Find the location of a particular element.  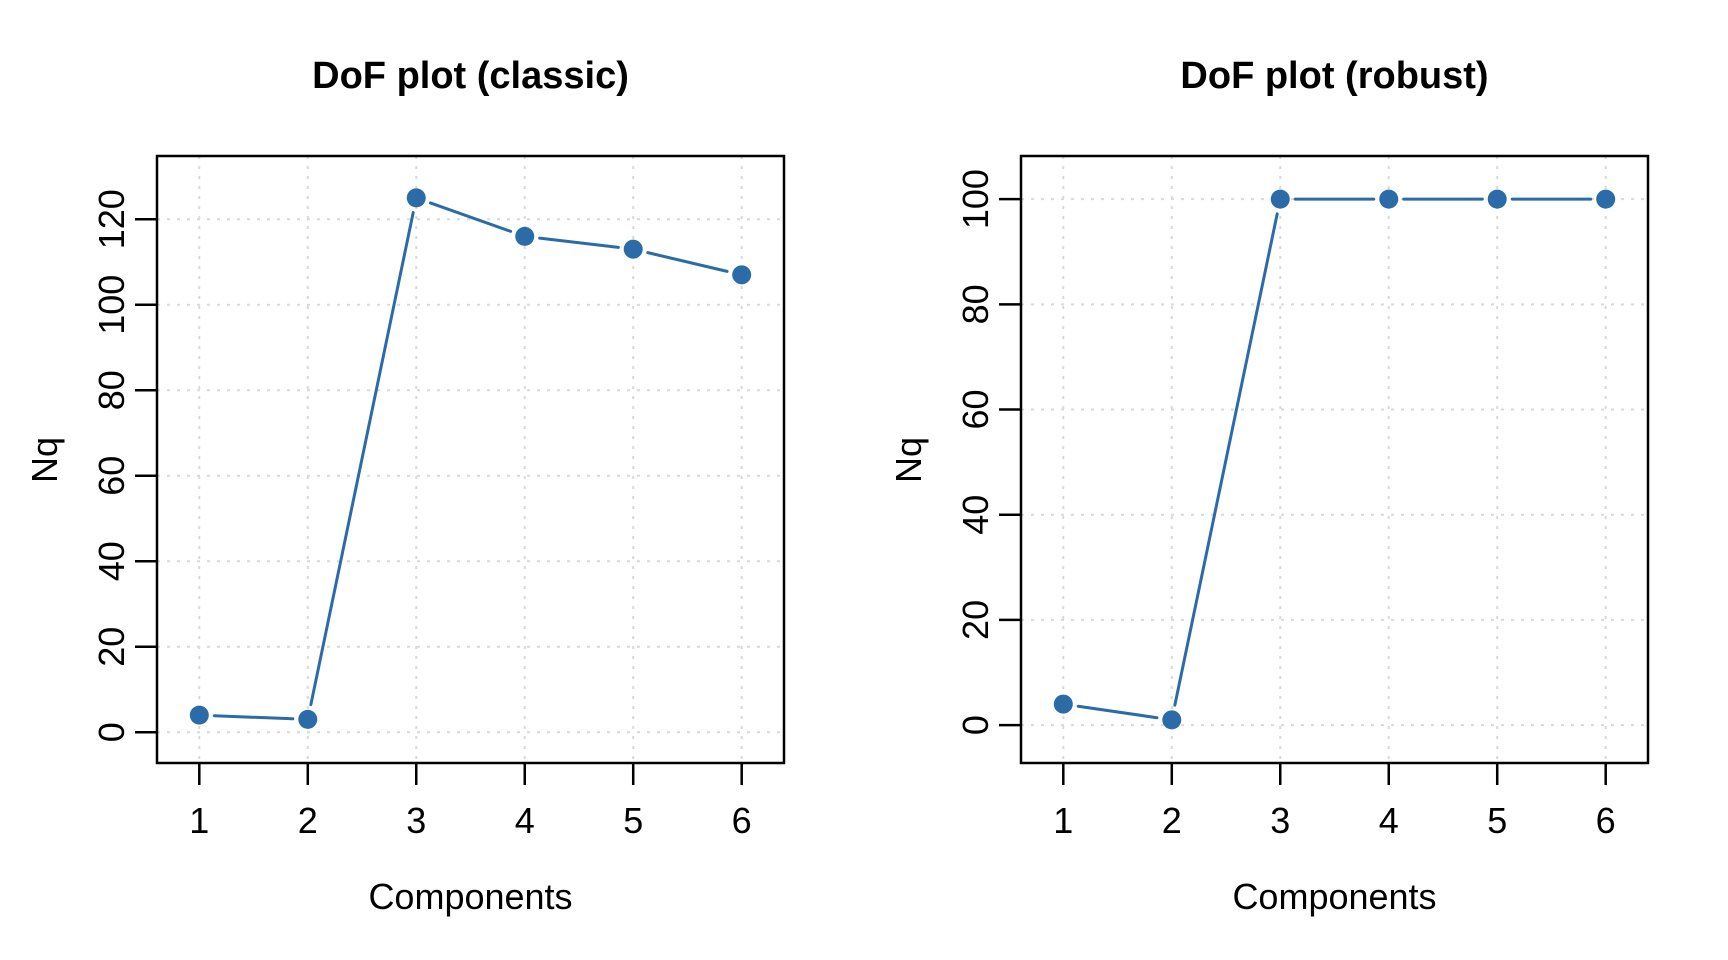

x-axis-label-classic: Components is located at coordinates (470, 896).